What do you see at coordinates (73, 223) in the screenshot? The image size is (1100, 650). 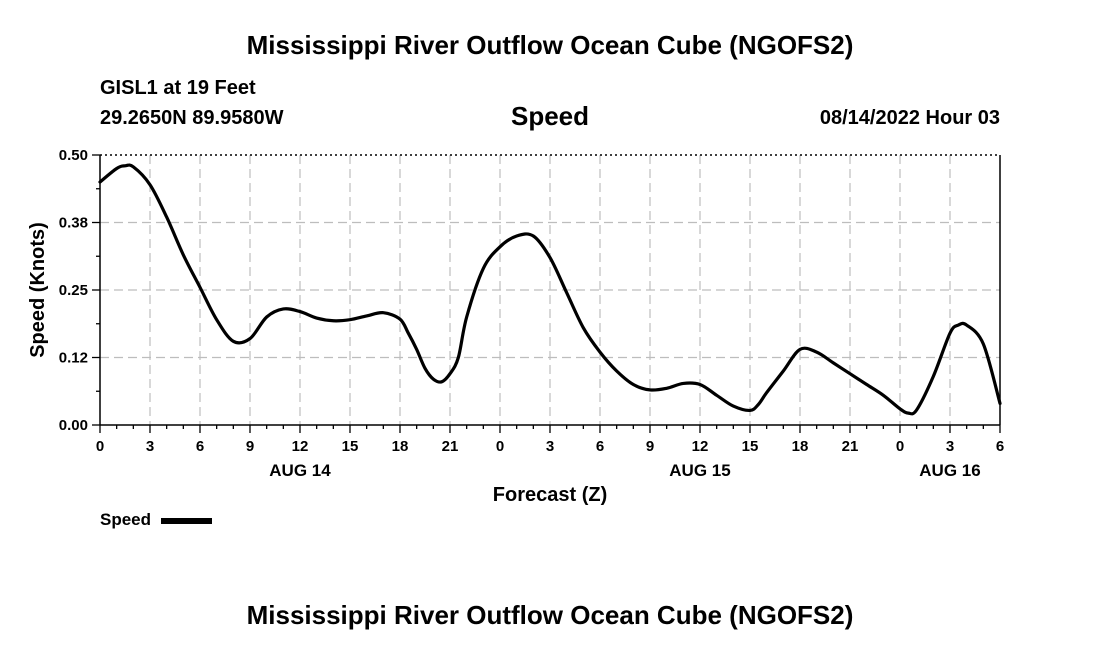 I see `y-tick-label: 0.38` at bounding box center [73, 223].